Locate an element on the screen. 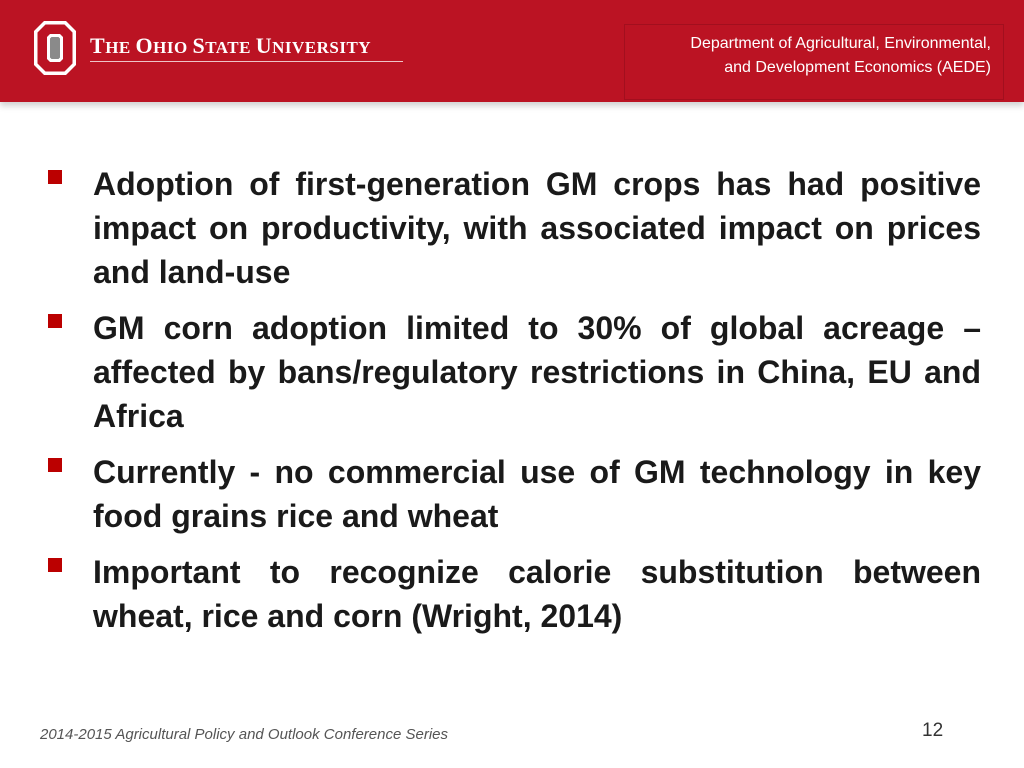 This screenshot has height=768, width=1024. university-name: THE OHIO STATE UNIVERSITY is located at coordinates (231, 45).